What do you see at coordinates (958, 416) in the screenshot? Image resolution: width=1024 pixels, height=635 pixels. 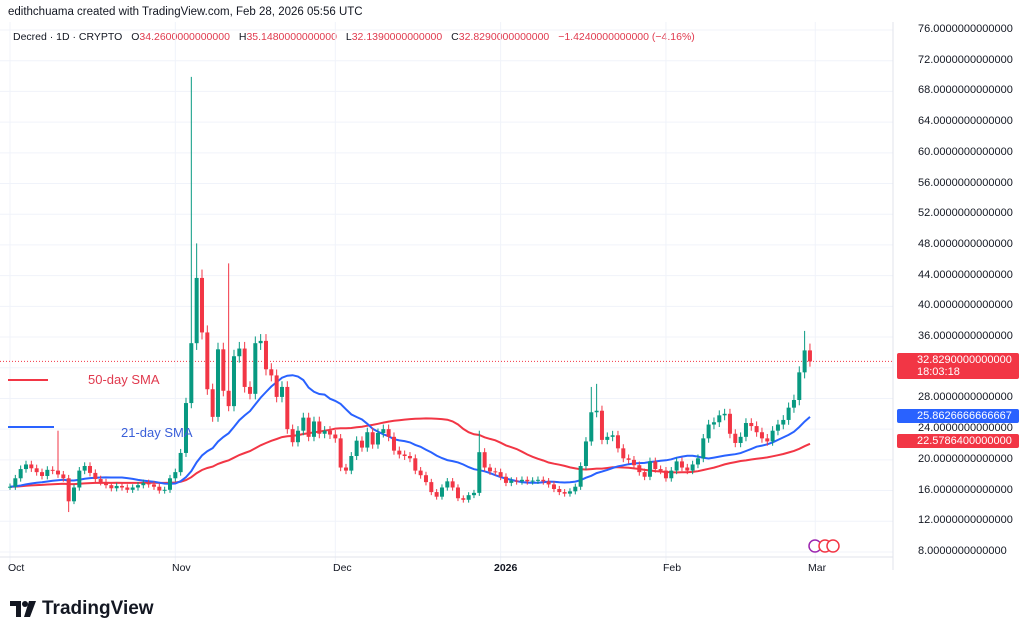 I see `sma21-tag: 25.8626666666667` at bounding box center [958, 416].